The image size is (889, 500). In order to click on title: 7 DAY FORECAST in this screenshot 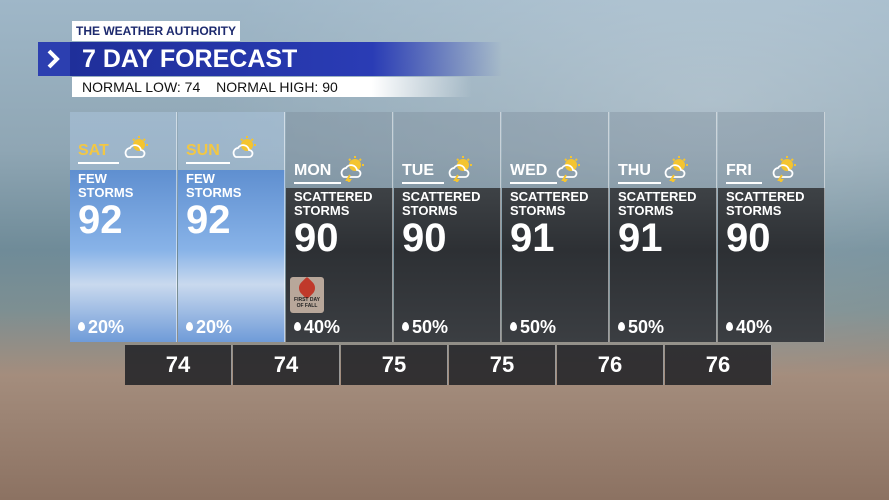, I will do `click(286, 59)`.